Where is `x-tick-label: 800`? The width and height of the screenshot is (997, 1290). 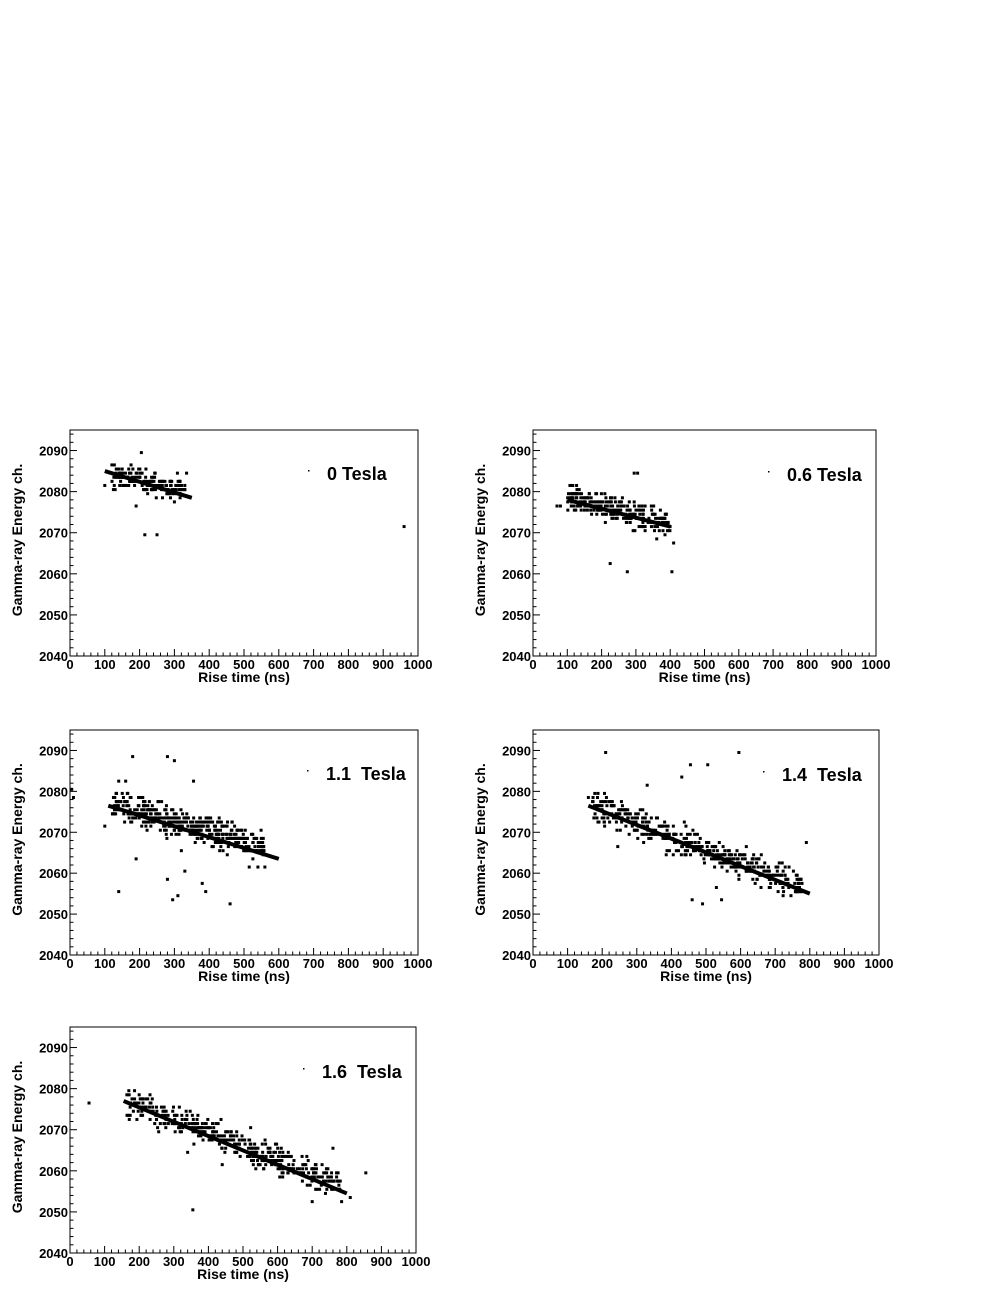
x-tick-label: 800 is located at coordinates (349, 664).